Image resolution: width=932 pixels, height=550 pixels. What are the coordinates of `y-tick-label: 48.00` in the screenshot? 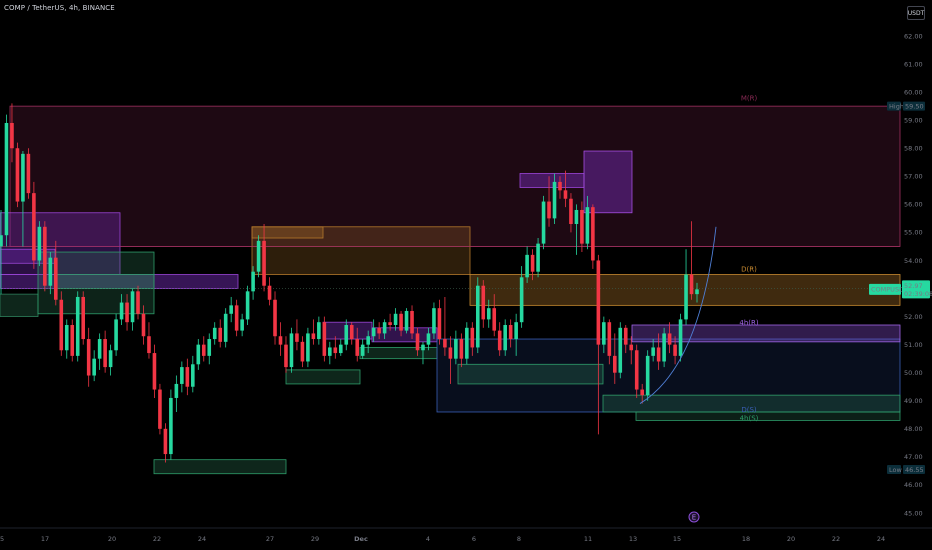 It's located at (913, 429).